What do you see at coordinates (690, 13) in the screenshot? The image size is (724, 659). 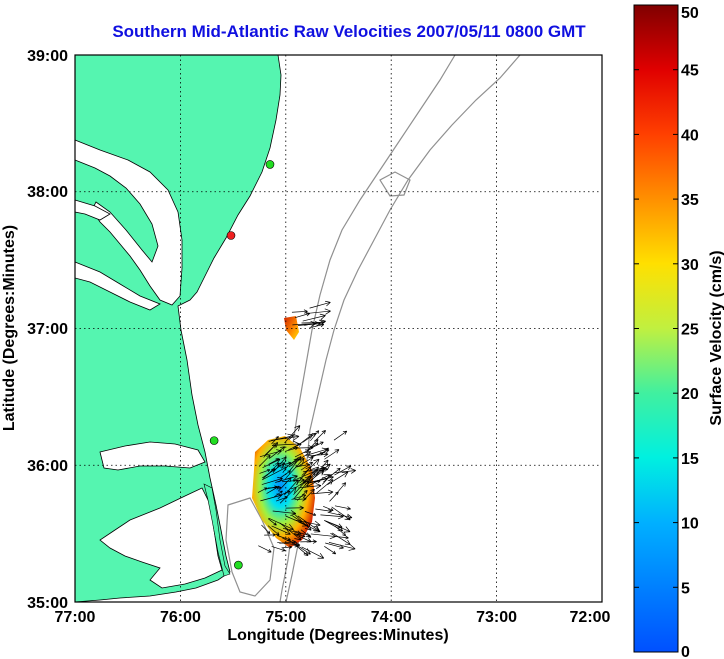 I see `colorbar-tick-label: 50` at bounding box center [690, 13].